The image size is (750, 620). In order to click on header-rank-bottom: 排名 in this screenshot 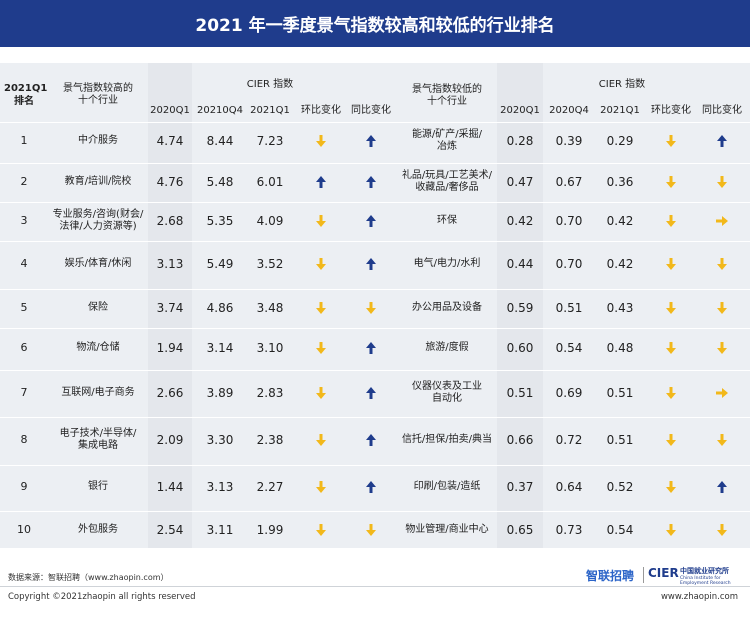, I will do `click(24, 101)`.